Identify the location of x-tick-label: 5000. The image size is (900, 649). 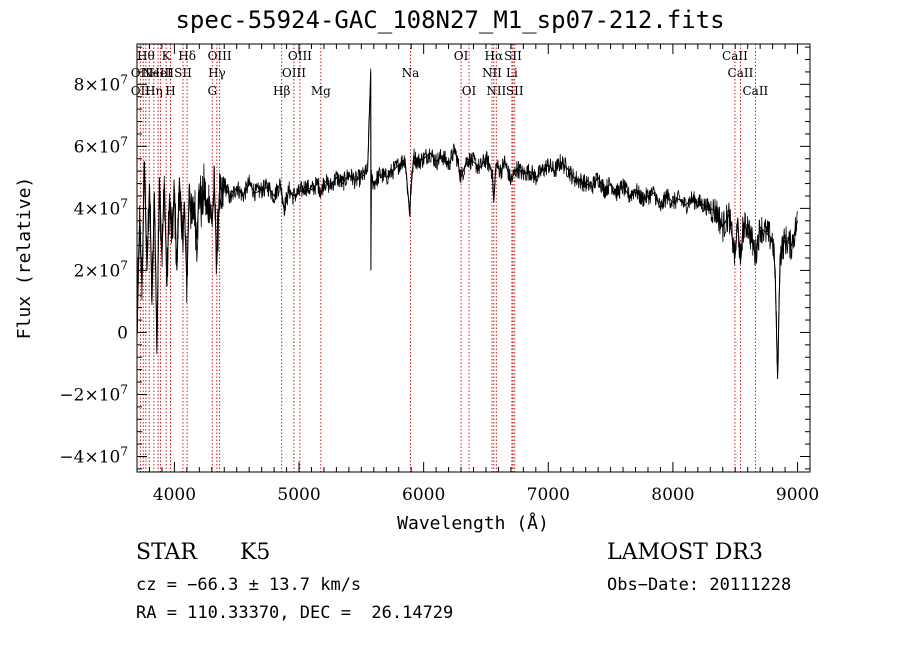
(298, 495).